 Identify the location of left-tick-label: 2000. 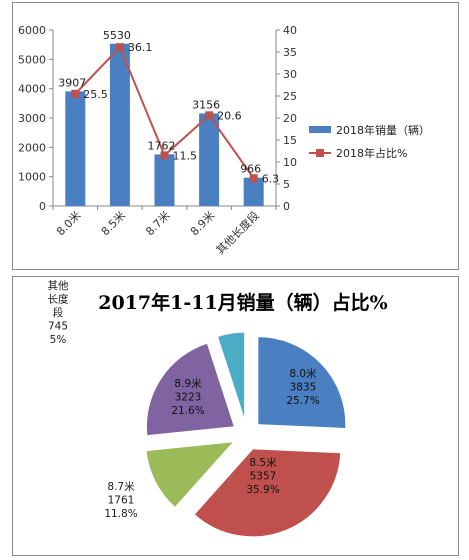
(32, 147).